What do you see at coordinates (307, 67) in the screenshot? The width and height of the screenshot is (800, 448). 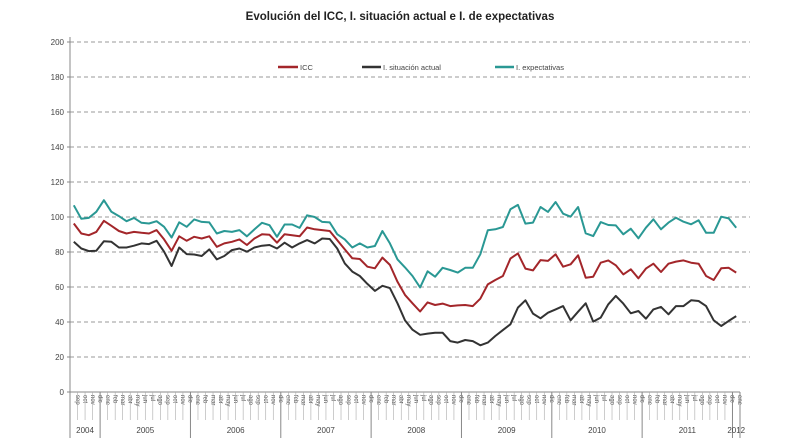 I see `legend-label-icc: ICC` at bounding box center [307, 67].